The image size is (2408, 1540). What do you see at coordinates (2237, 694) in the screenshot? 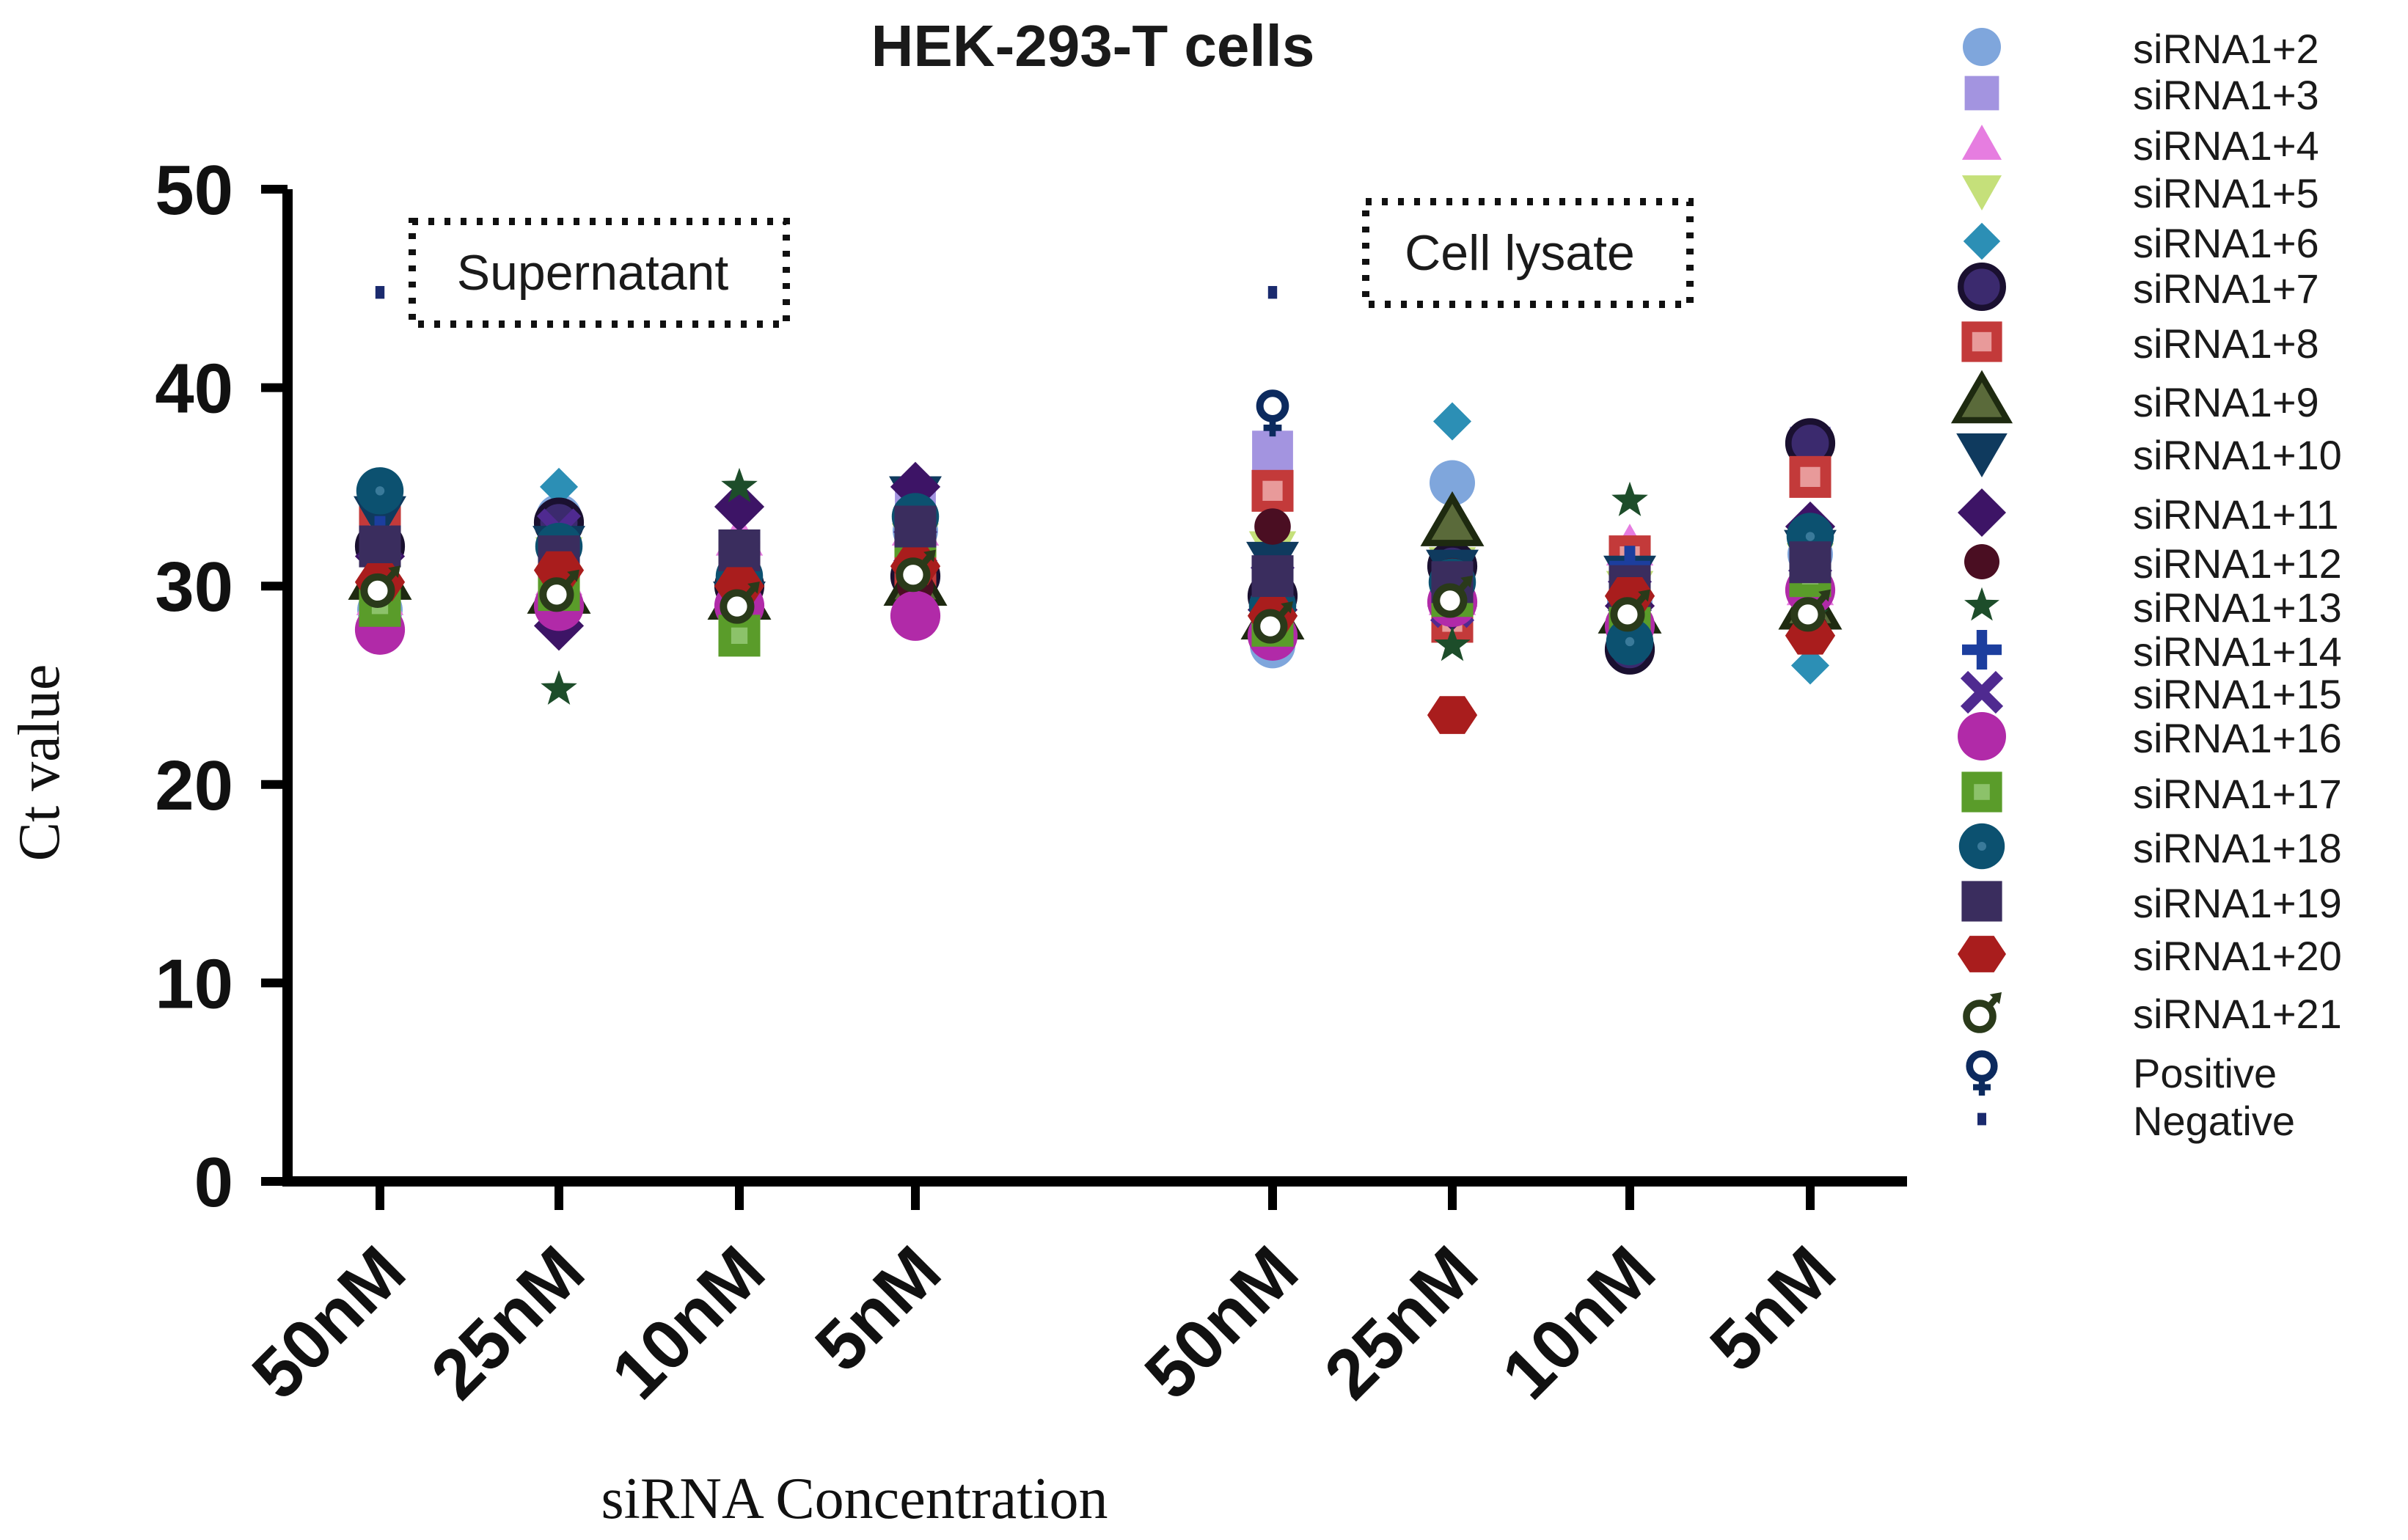
I see `legend-label: siRNA1+15` at bounding box center [2237, 694].